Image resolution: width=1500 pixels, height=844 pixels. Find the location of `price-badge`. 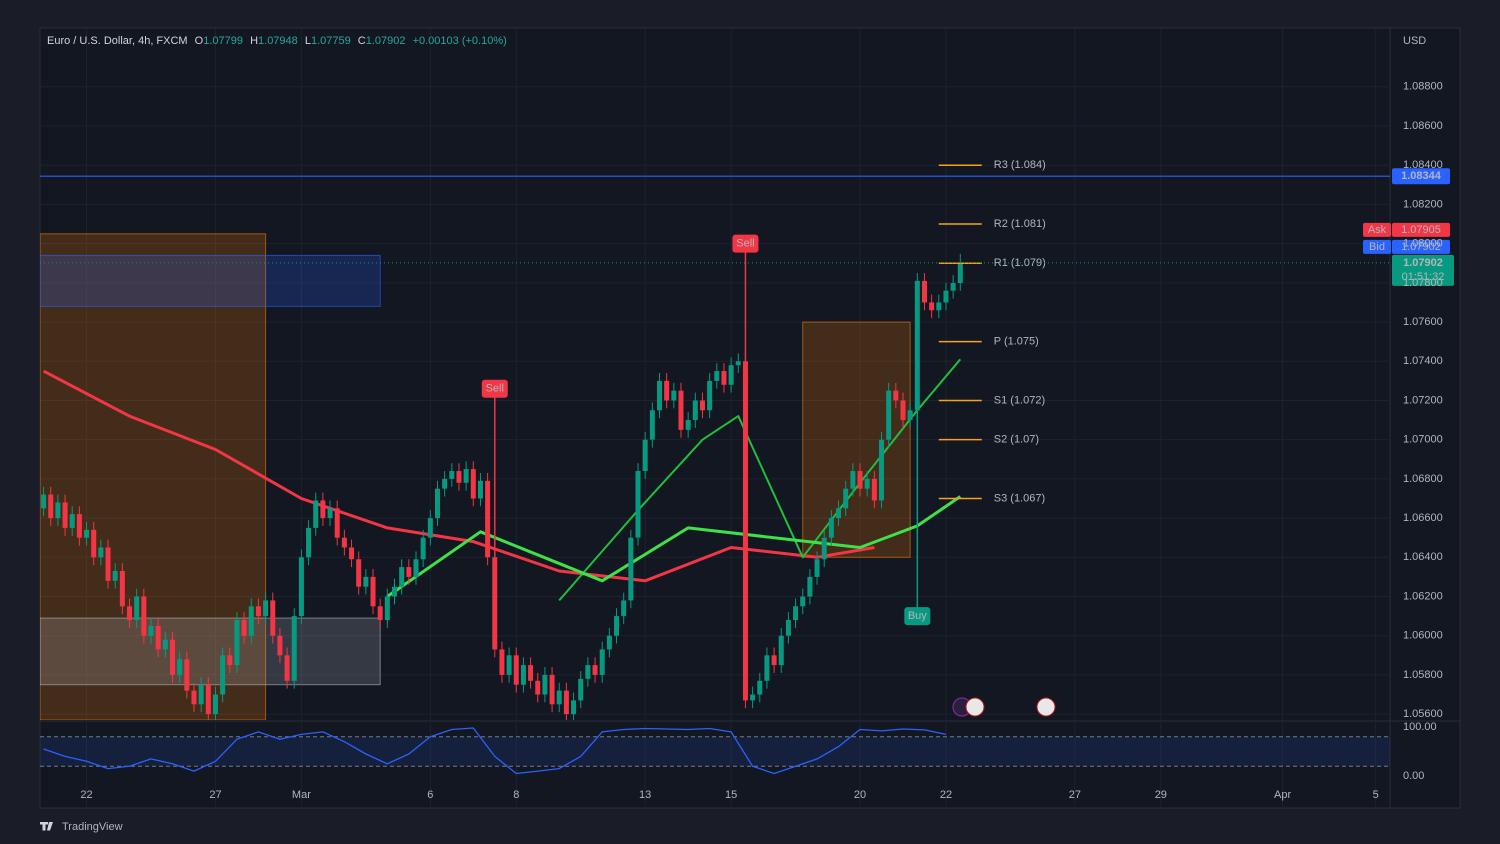

price-badge is located at coordinates (1421, 176).